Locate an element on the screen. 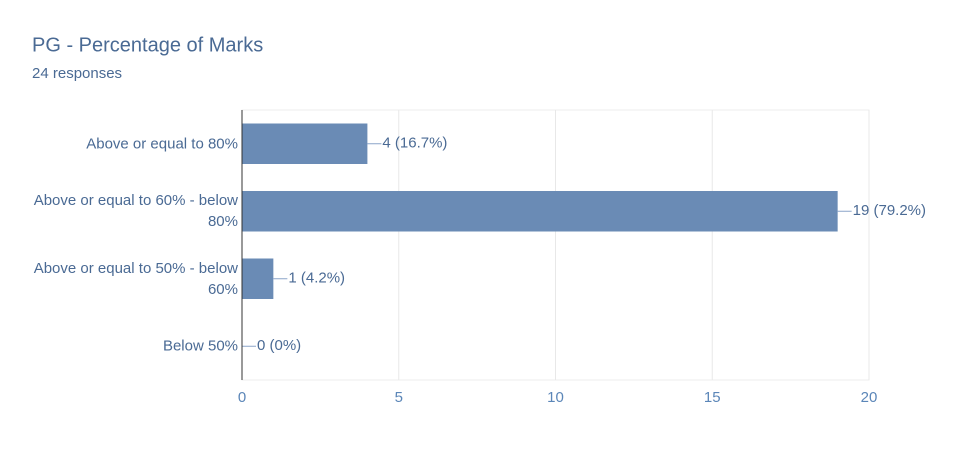 This screenshot has width=966, height=459. x-tick-label: 20 is located at coordinates (869, 397).